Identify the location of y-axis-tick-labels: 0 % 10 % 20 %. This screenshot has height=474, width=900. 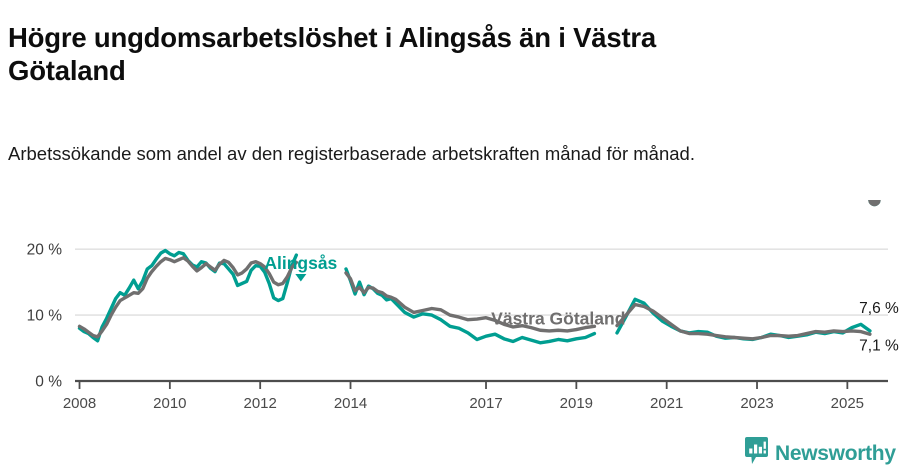
(45, 316).